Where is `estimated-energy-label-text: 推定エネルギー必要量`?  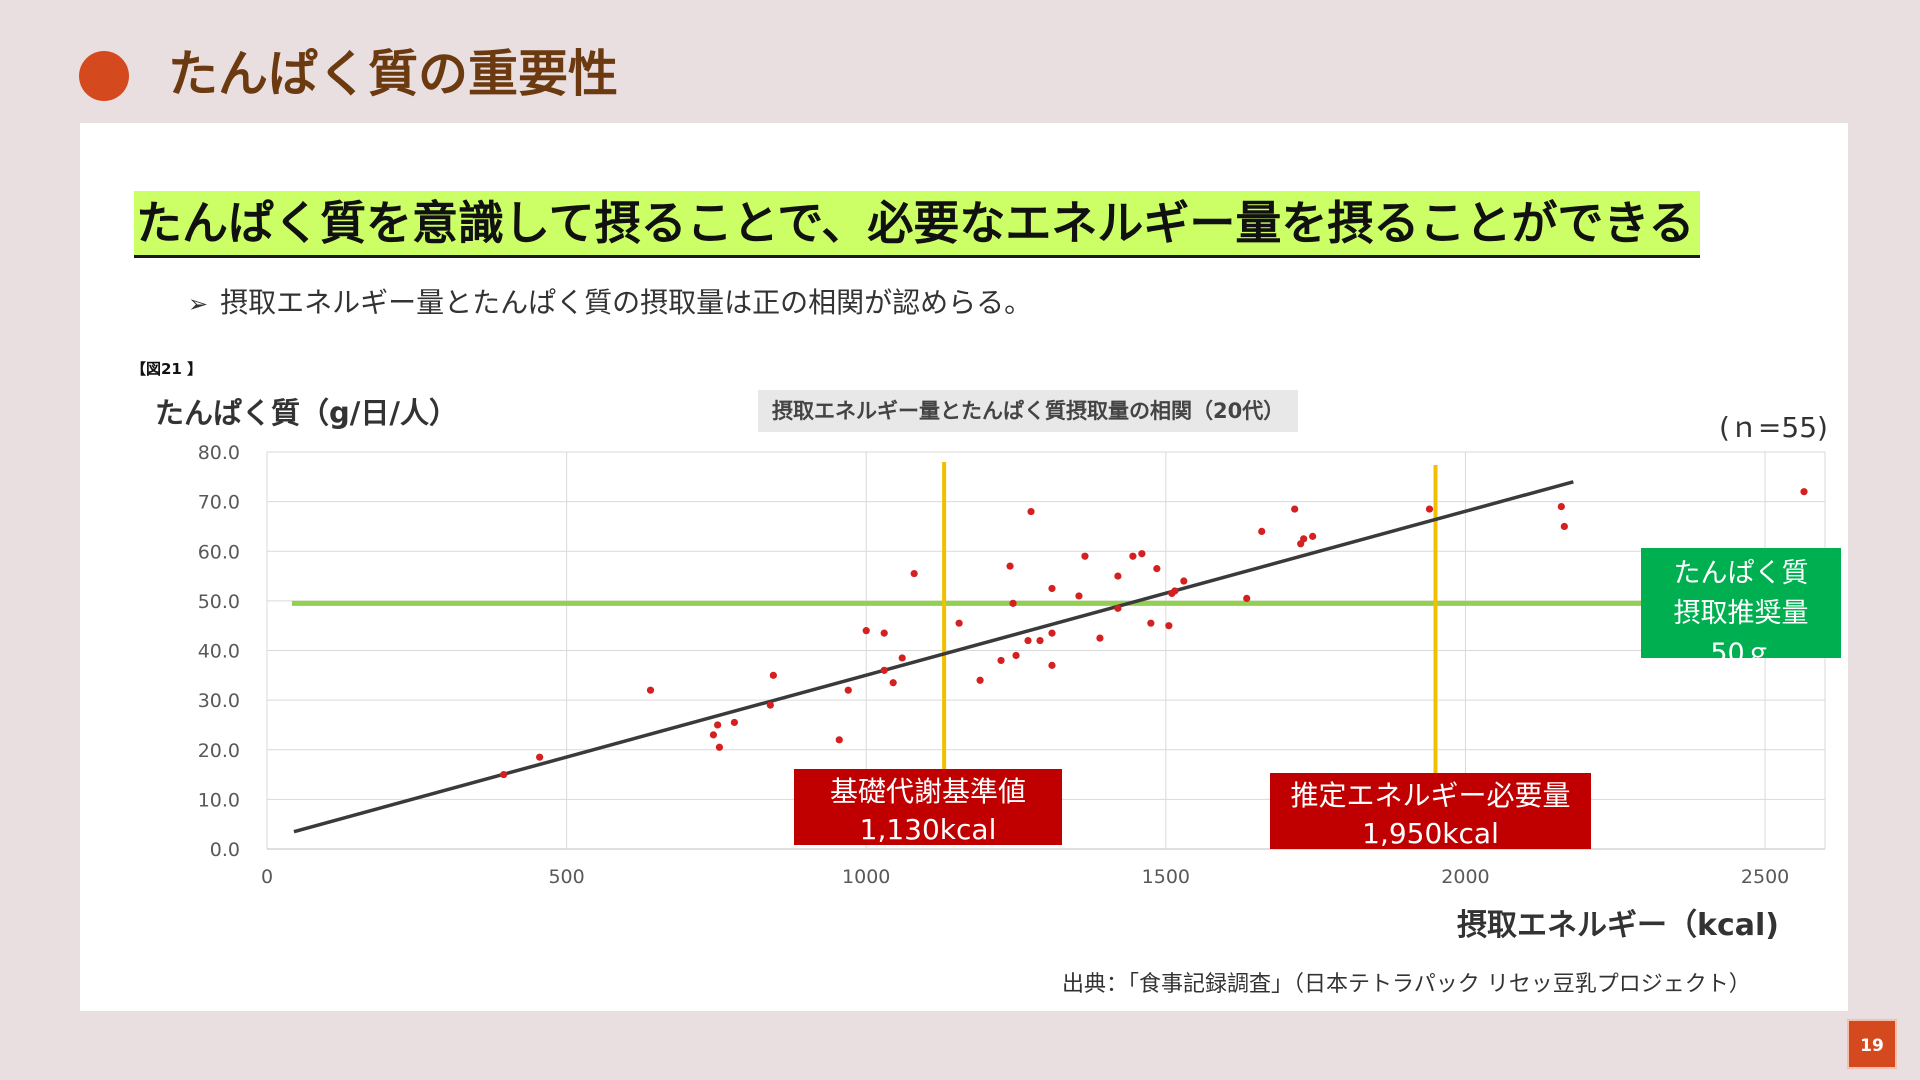 estimated-energy-label-text: 推定エネルギー必要量 is located at coordinates (1430, 795).